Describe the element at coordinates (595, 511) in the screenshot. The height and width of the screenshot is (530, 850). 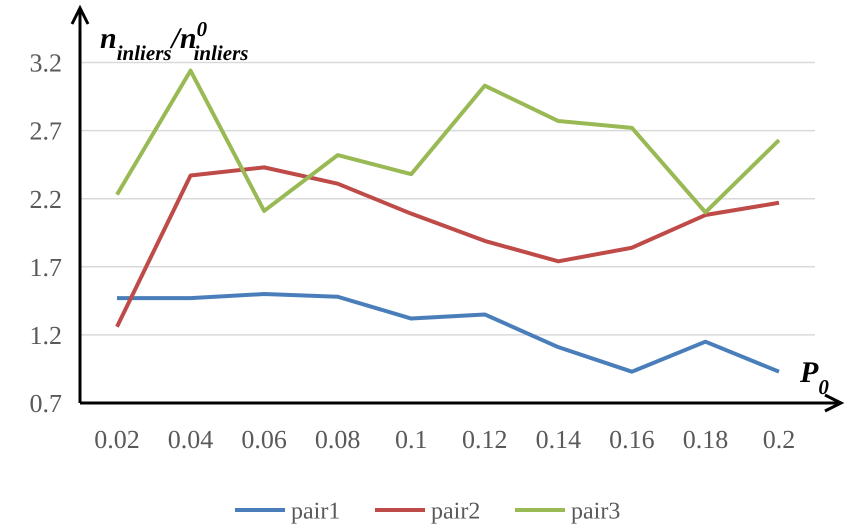
I see `legend-label: pair3` at that location.